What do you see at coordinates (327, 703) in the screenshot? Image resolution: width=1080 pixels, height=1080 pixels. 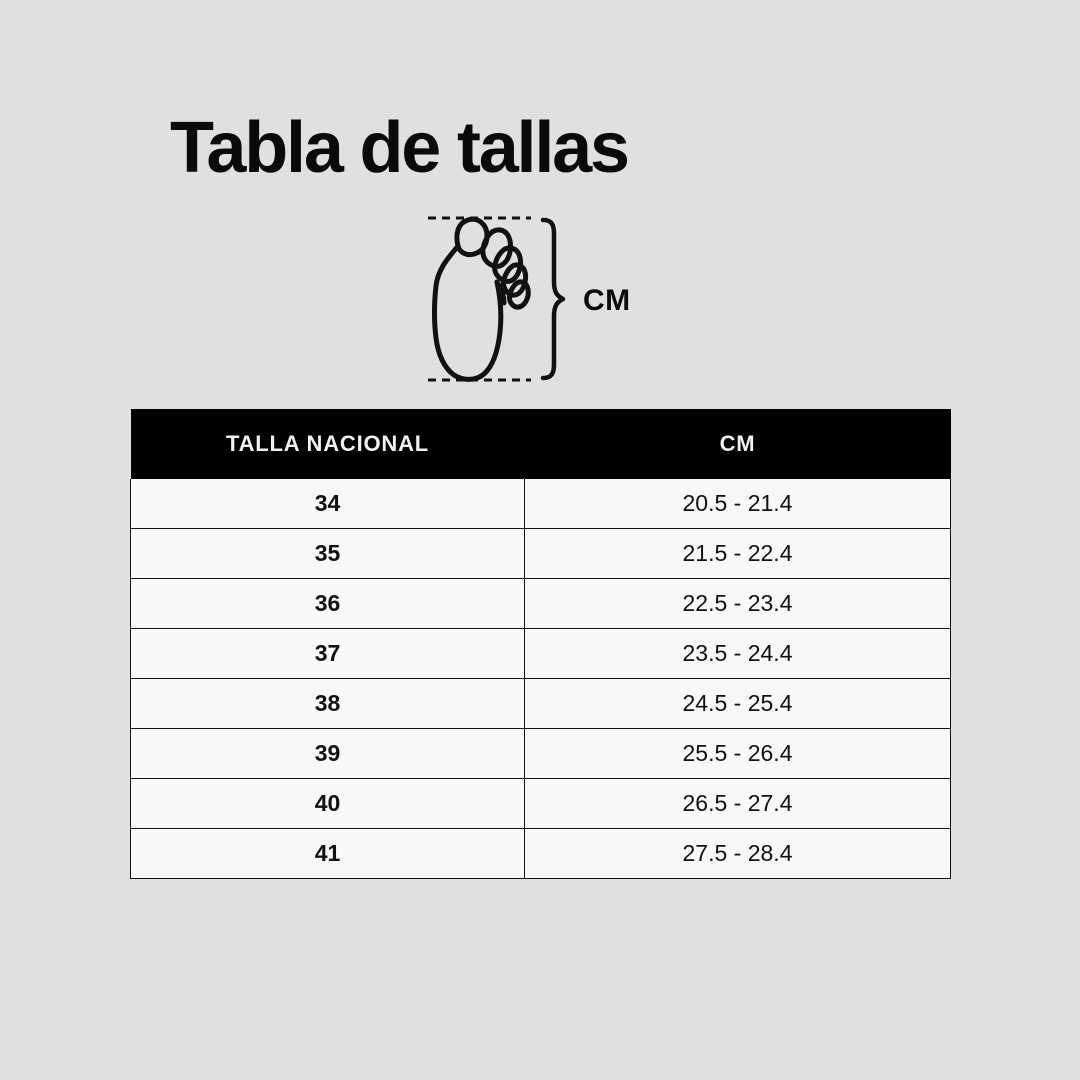 I see `cell-size: 38` at bounding box center [327, 703].